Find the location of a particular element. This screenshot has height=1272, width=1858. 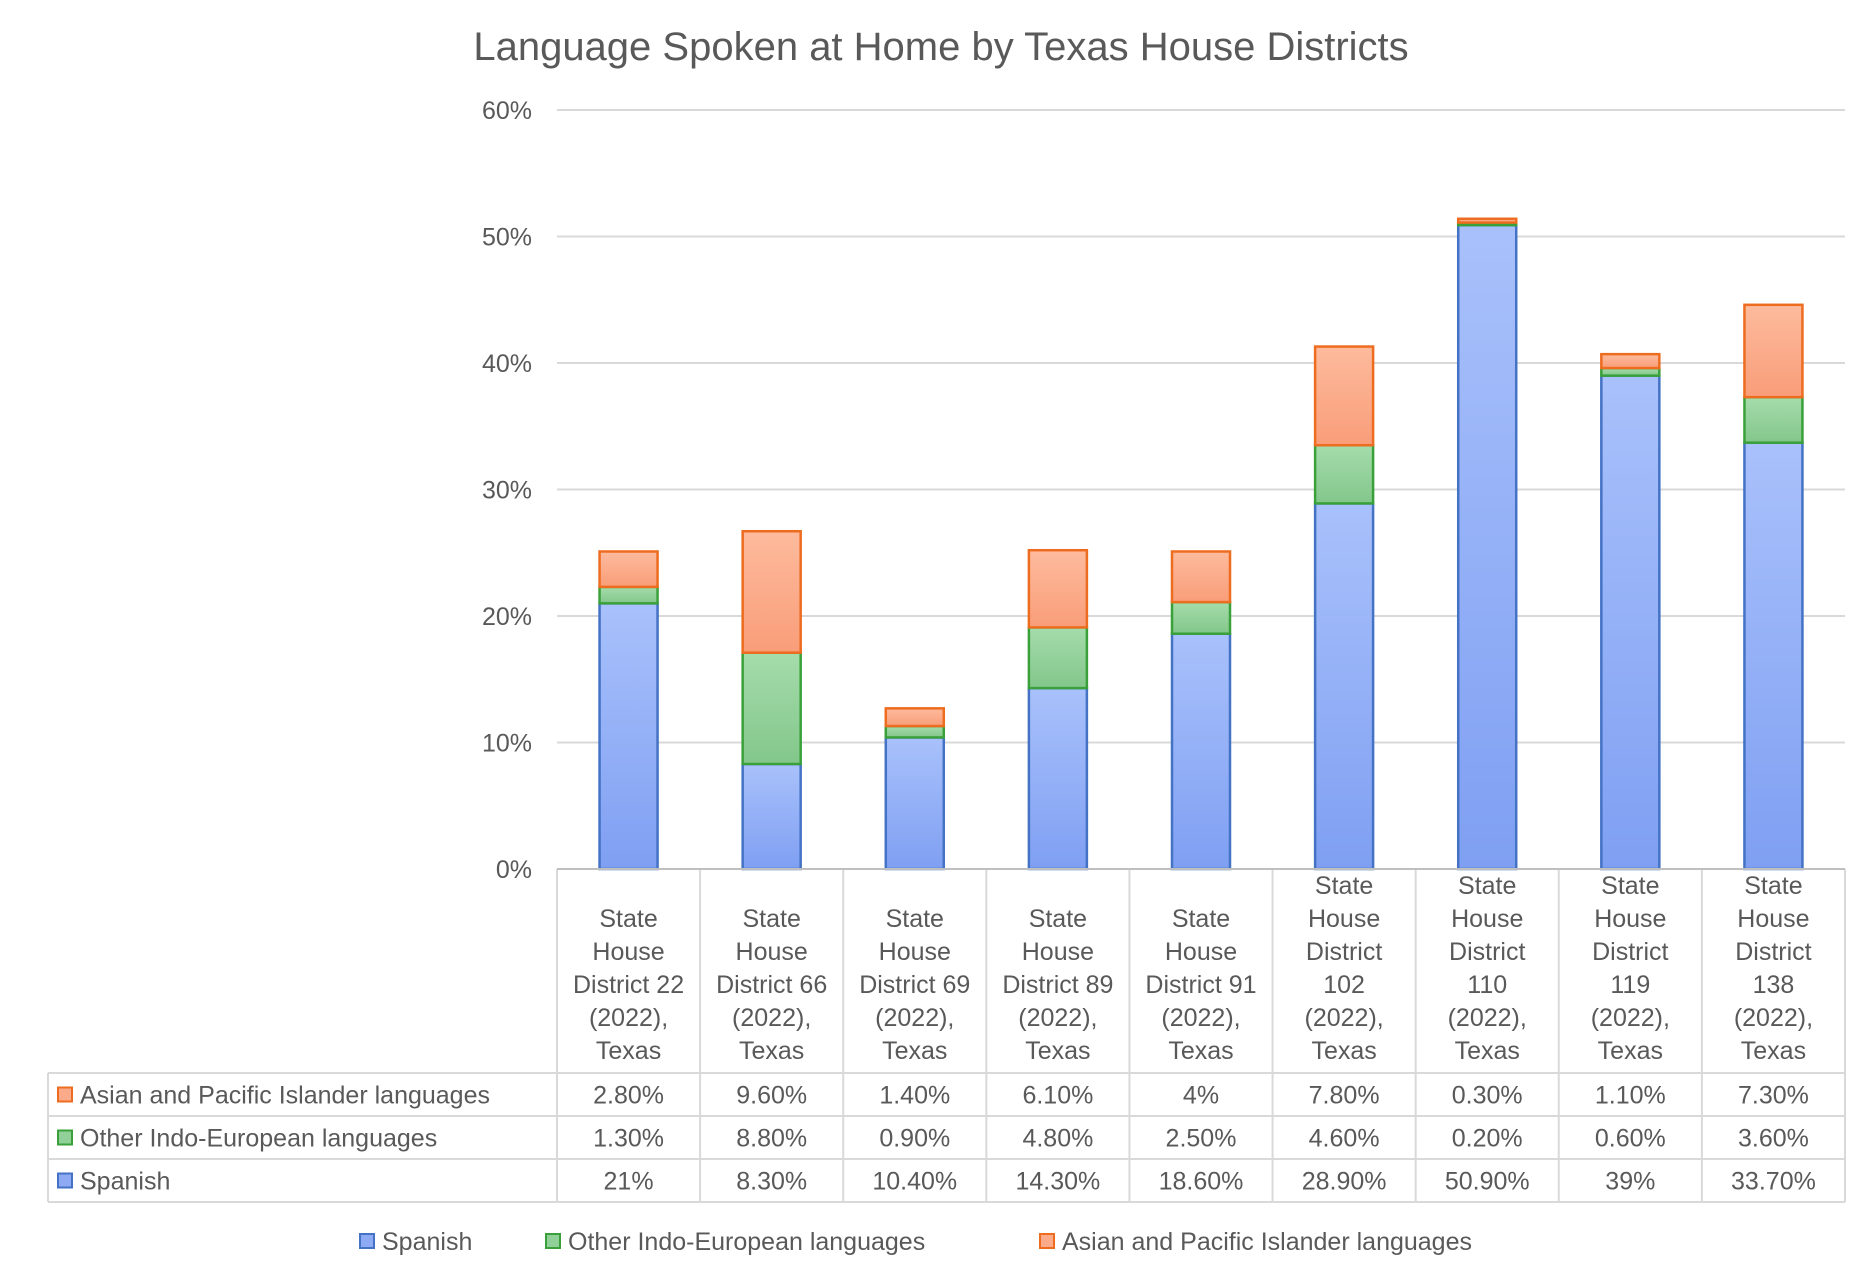

data-table-cell: 39% is located at coordinates (1630, 1182).